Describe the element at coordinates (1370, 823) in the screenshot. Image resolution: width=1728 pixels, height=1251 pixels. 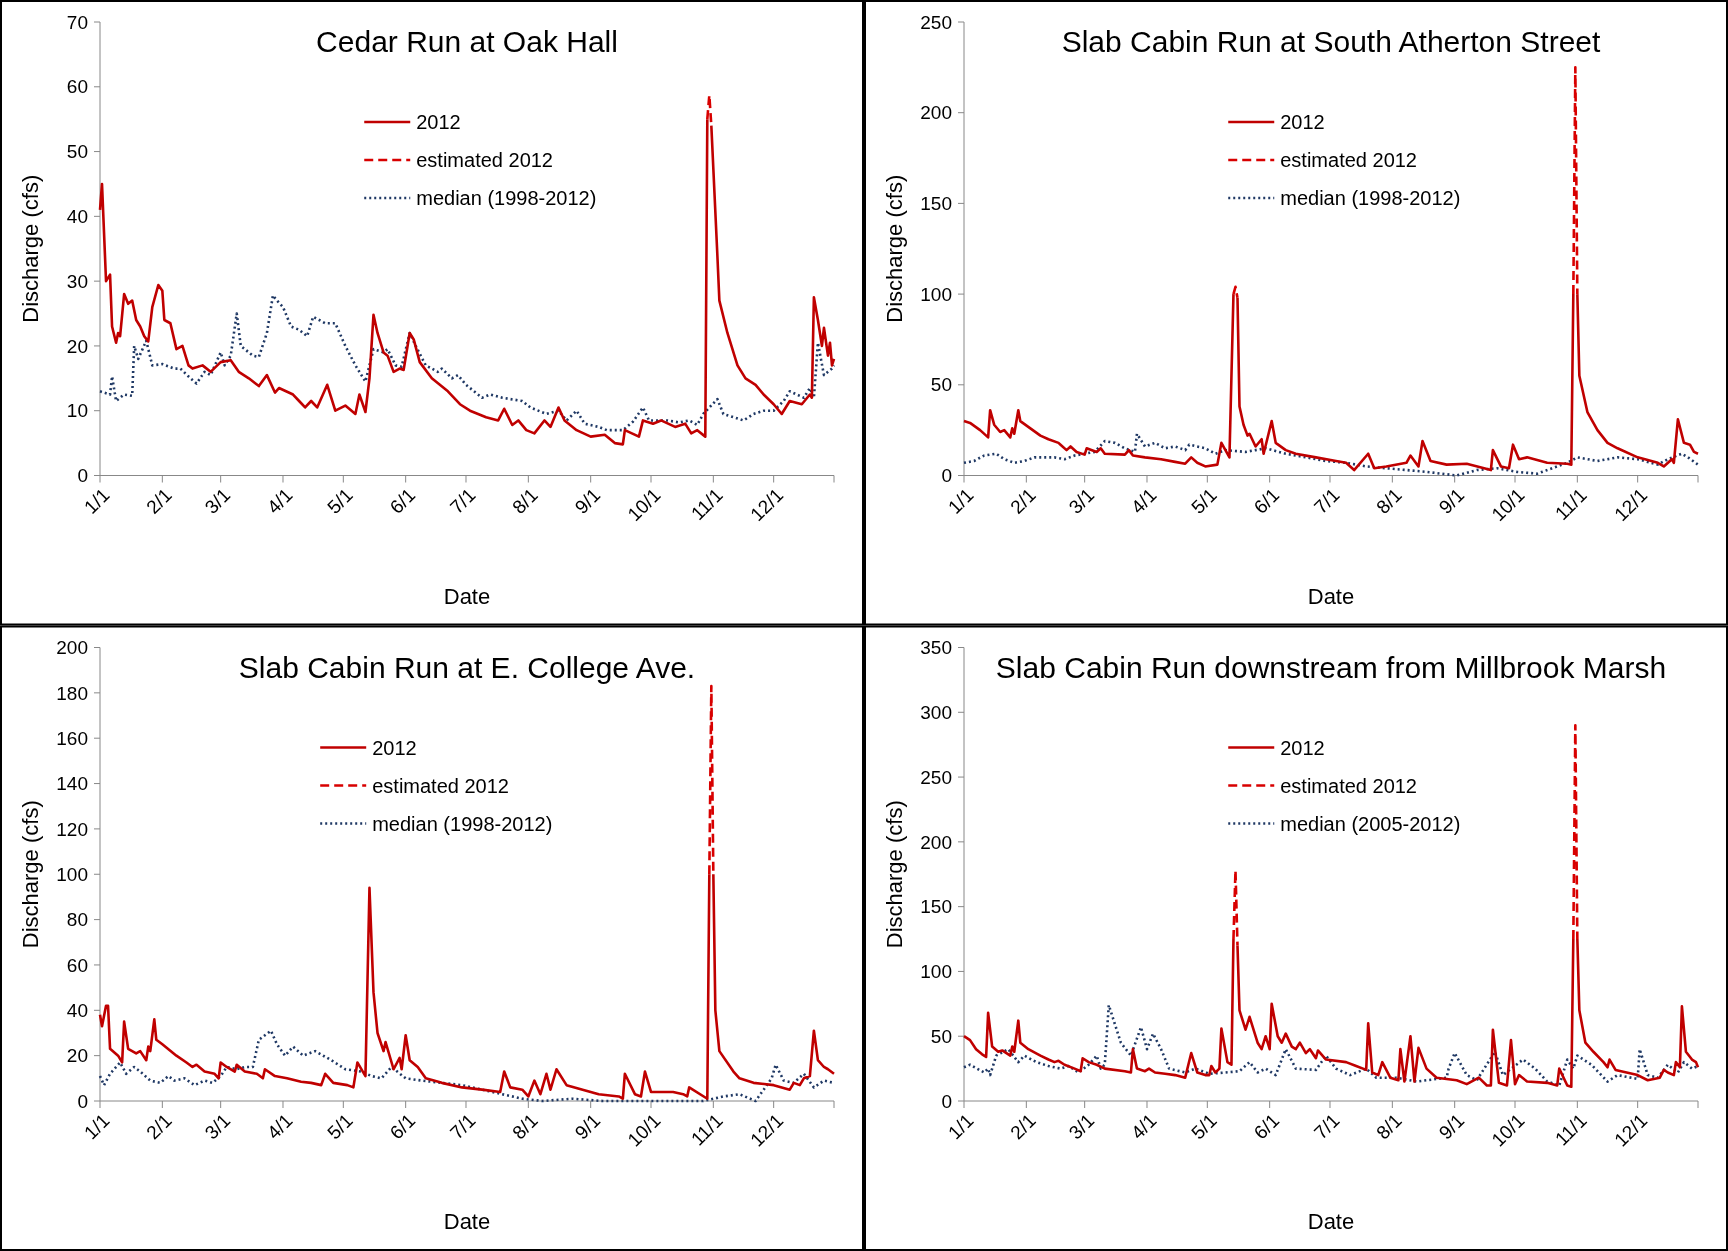
I see `legend-label: median (2005-2012)` at that location.